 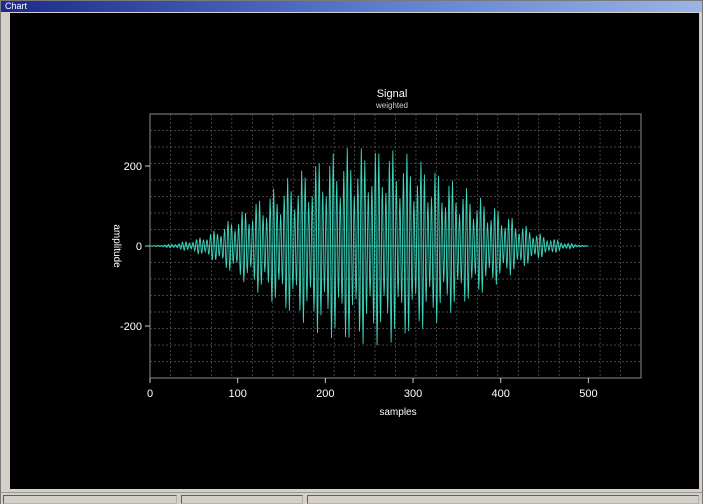 I want to click on x-tick-label: 300, so click(x=413, y=394).